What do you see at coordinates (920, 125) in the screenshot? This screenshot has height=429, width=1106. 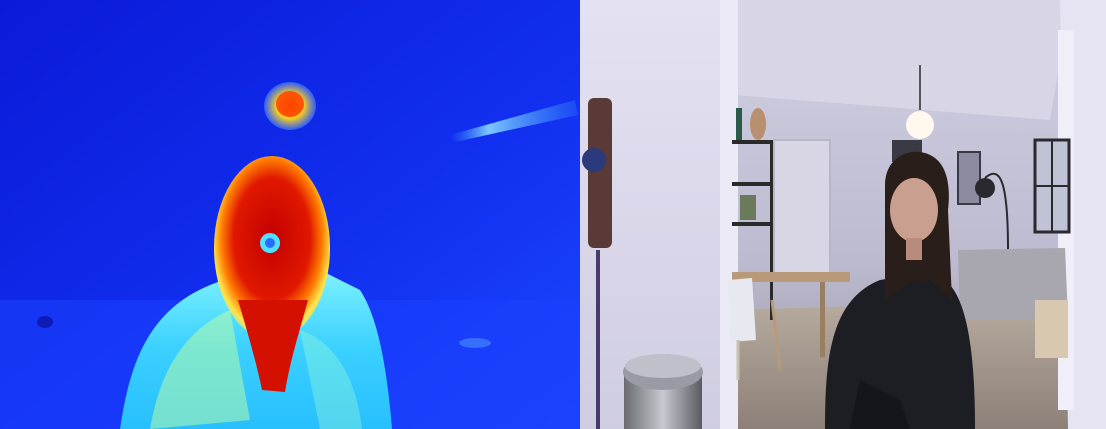 I see `pendant-lamp` at bounding box center [920, 125].